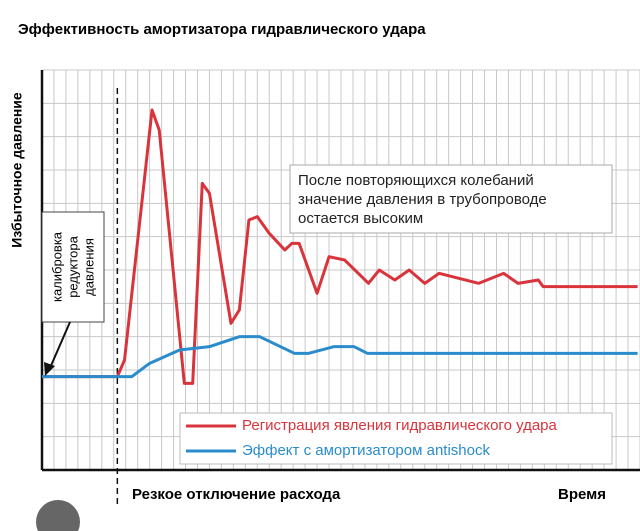 The height and width of the screenshot is (531, 640). I want to click on y-axis-label: Избыточное давление, so click(17, 170).